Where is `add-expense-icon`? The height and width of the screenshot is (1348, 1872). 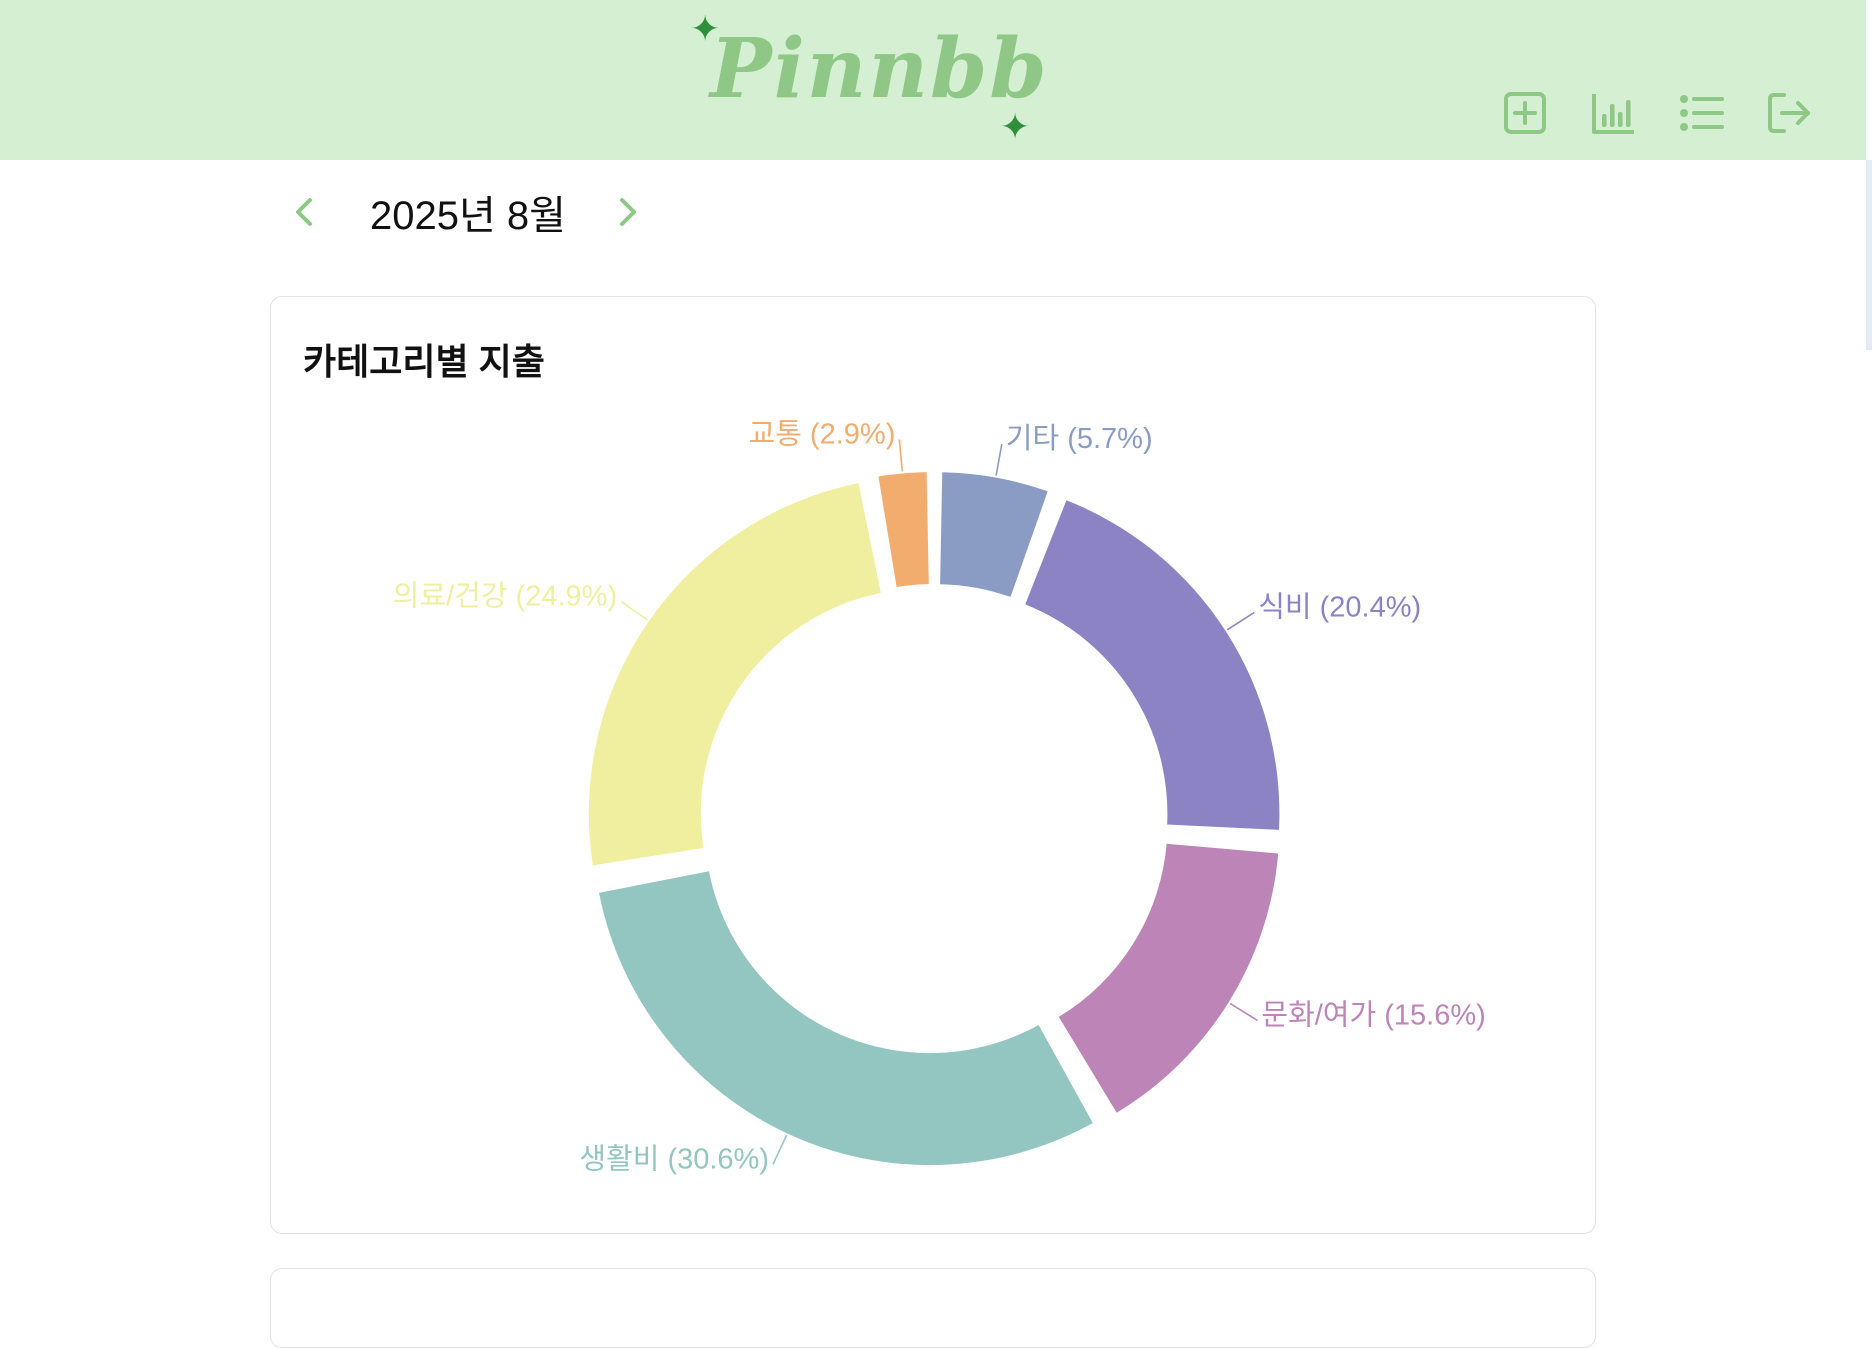
add-expense-icon is located at coordinates (1525, 113).